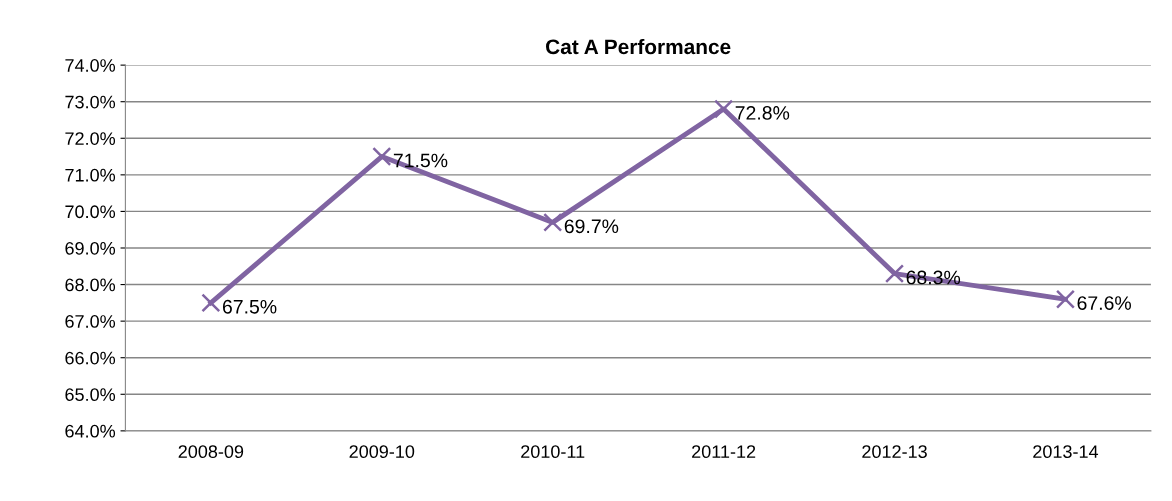  I want to click on y-tick-label: 66.0%, so click(90, 358).